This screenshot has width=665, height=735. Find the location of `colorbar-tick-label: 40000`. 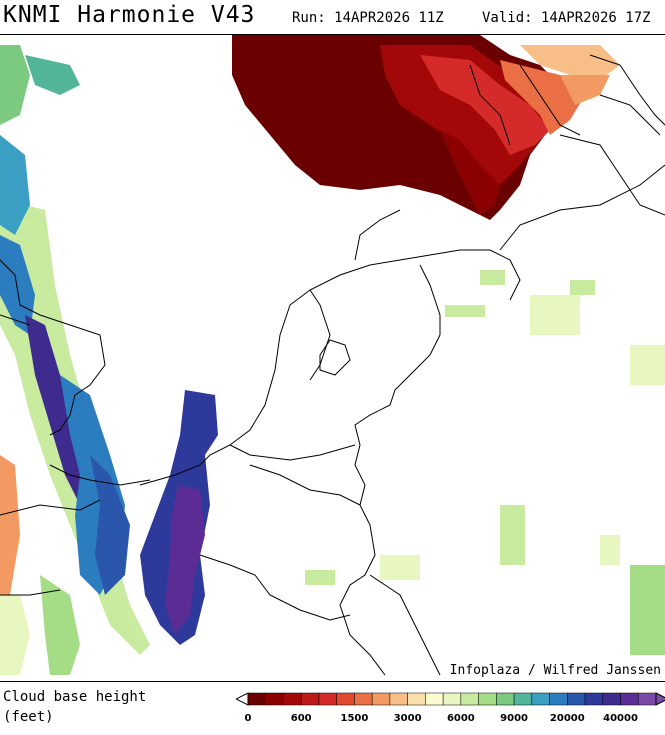

colorbar-tick-label: 40000 is located at coordinates (620, 718).